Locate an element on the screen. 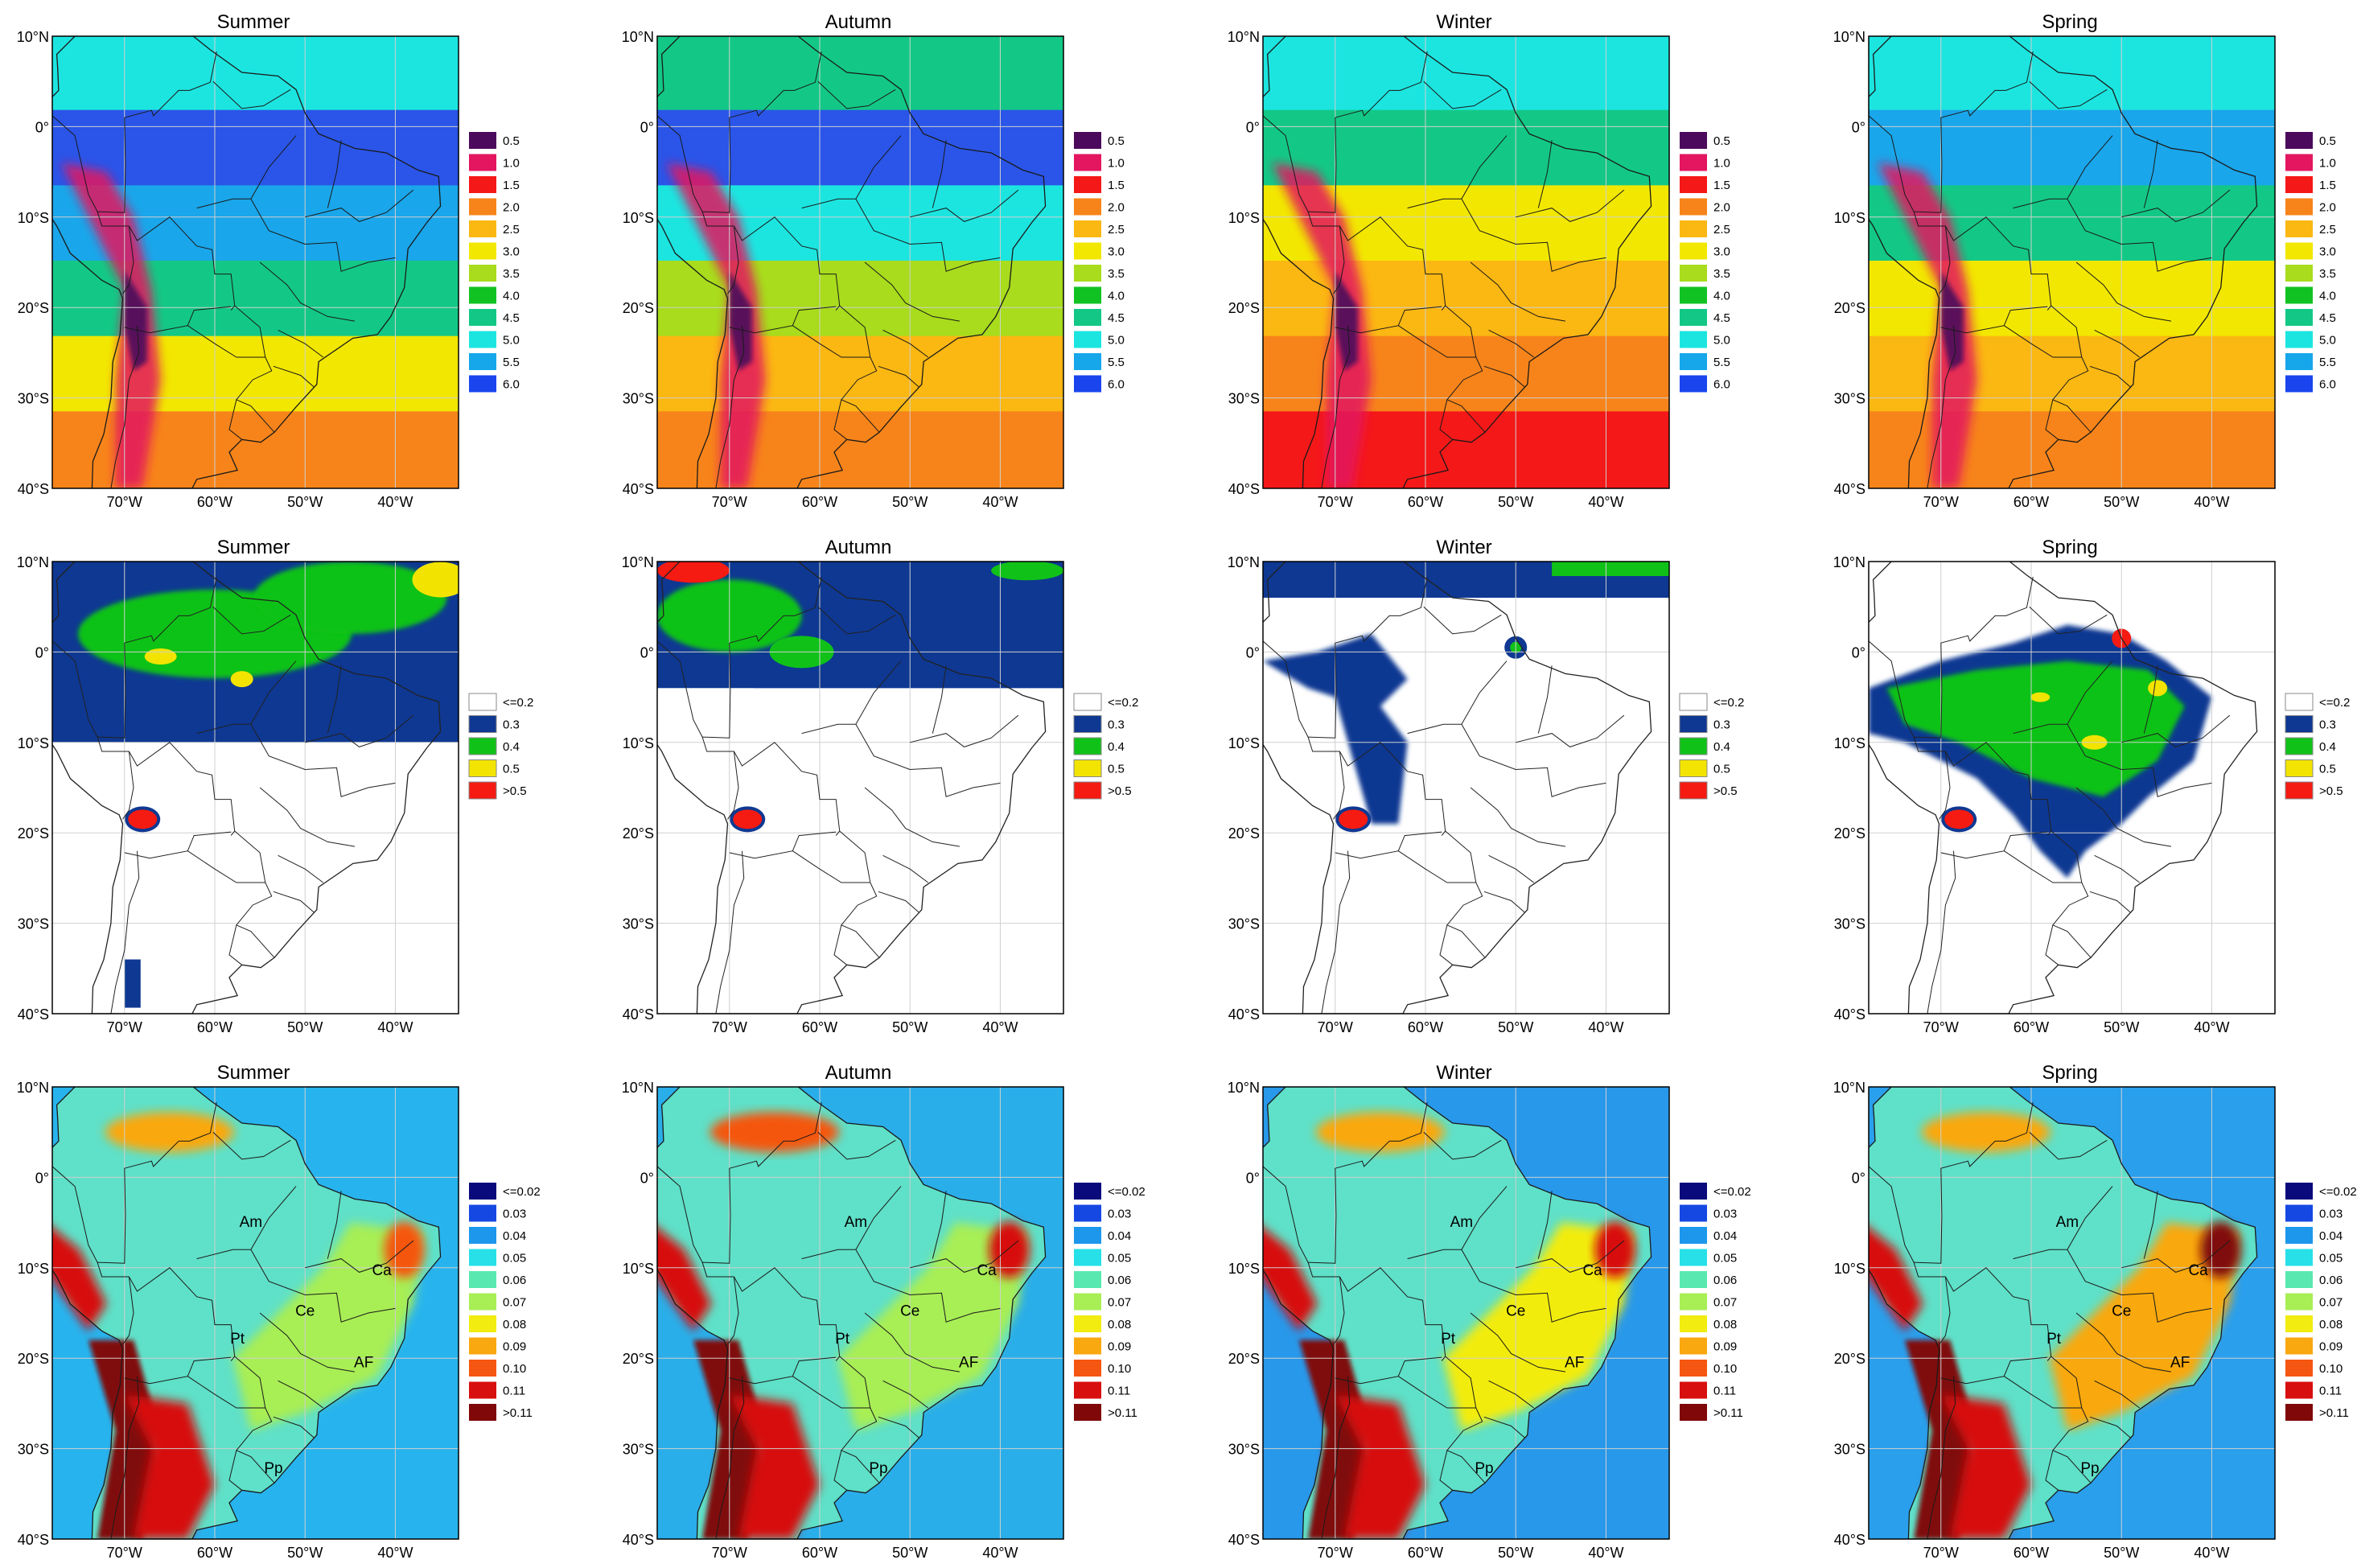  legend-label: 3.5 is located at coordinates (2327, 274).